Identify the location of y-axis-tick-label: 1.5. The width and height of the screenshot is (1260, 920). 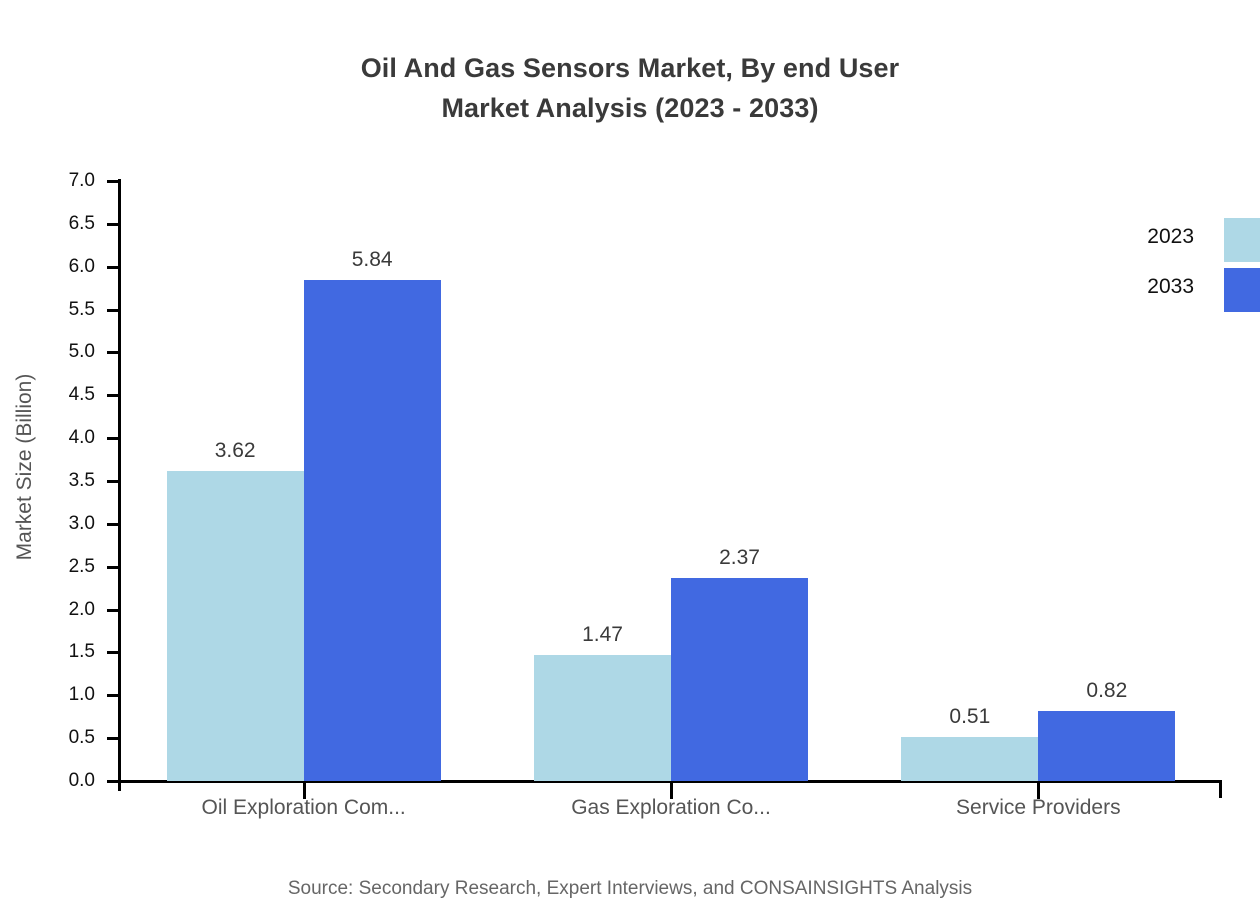
(81, 652).